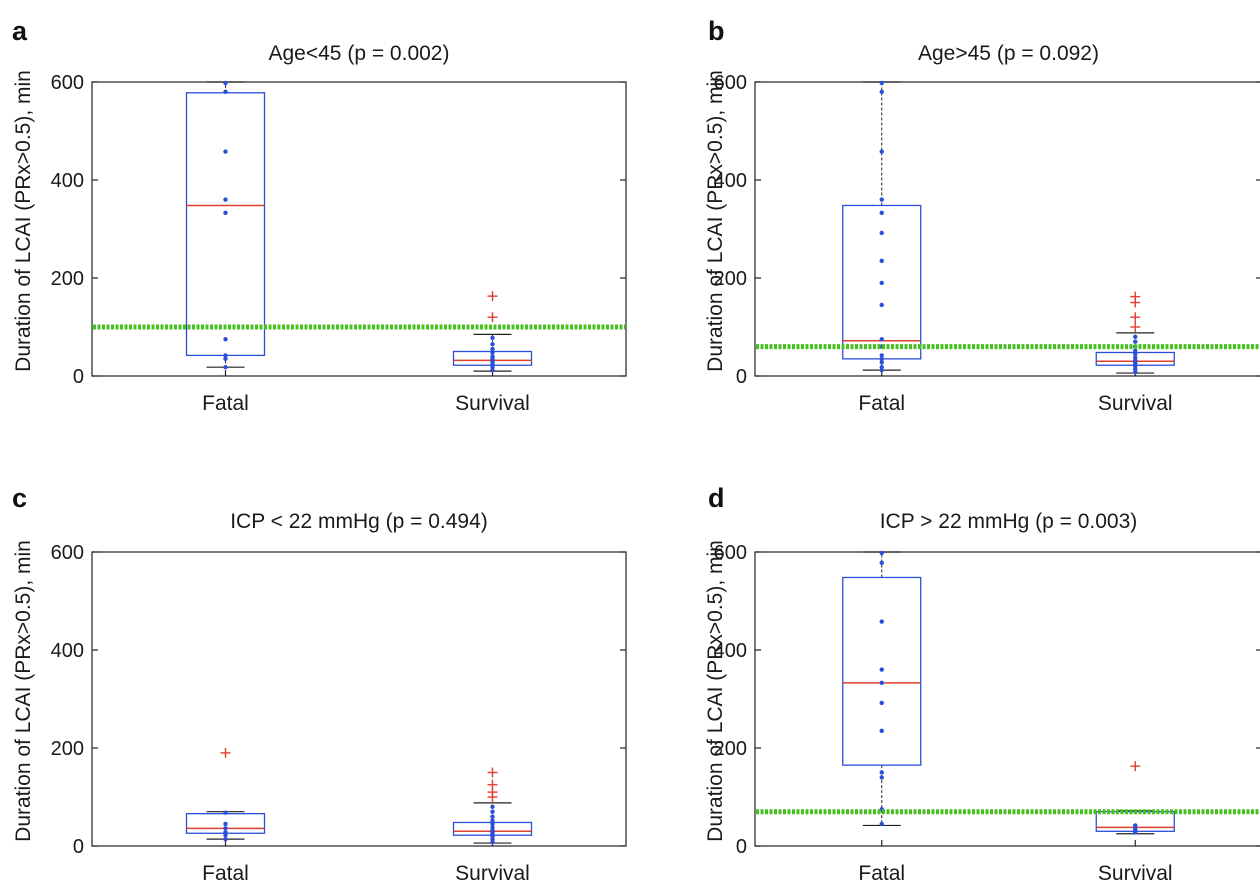 This screenshot has width=1260, height=888. What do you see at coordinates (882, 671) in the screenshot?
I see `iqr-box` at bounding box center [882, 671].